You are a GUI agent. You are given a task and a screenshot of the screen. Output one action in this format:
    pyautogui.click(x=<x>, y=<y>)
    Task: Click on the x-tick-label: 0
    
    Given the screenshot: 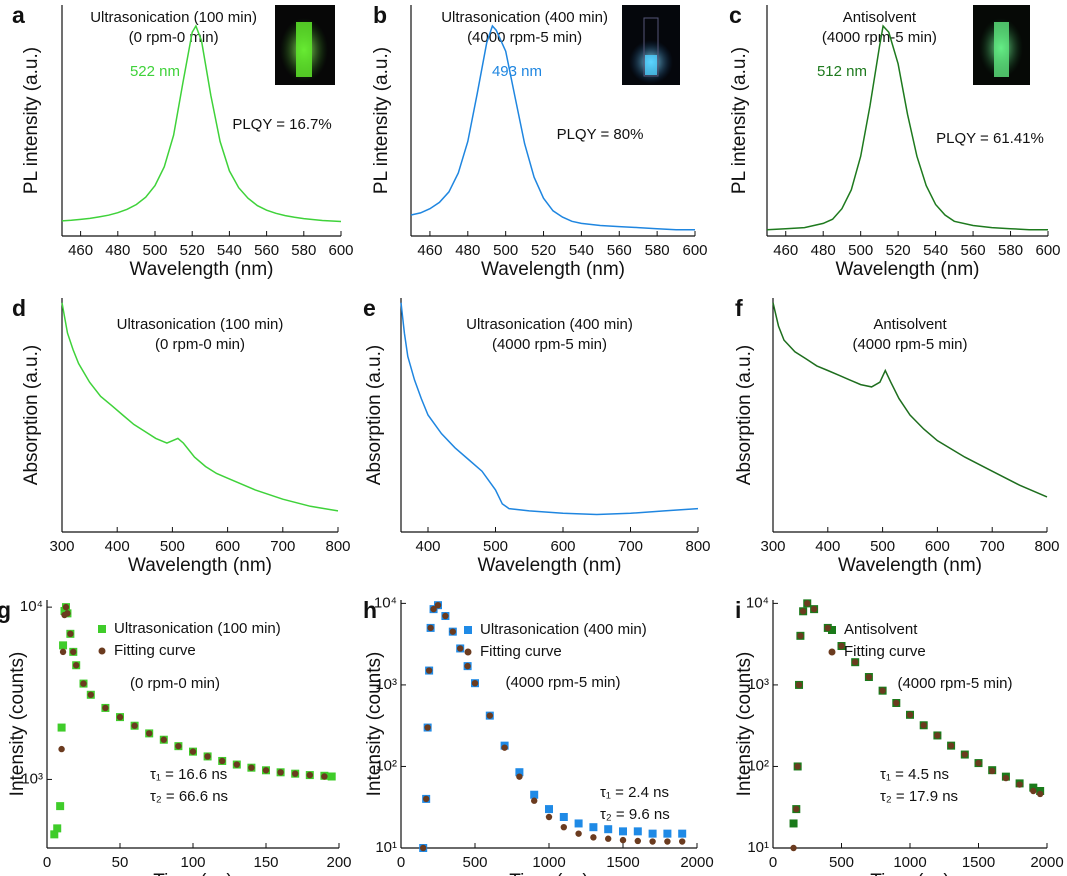 What is the action you would take?
    pyautogui.click(x=773, y=862)
    